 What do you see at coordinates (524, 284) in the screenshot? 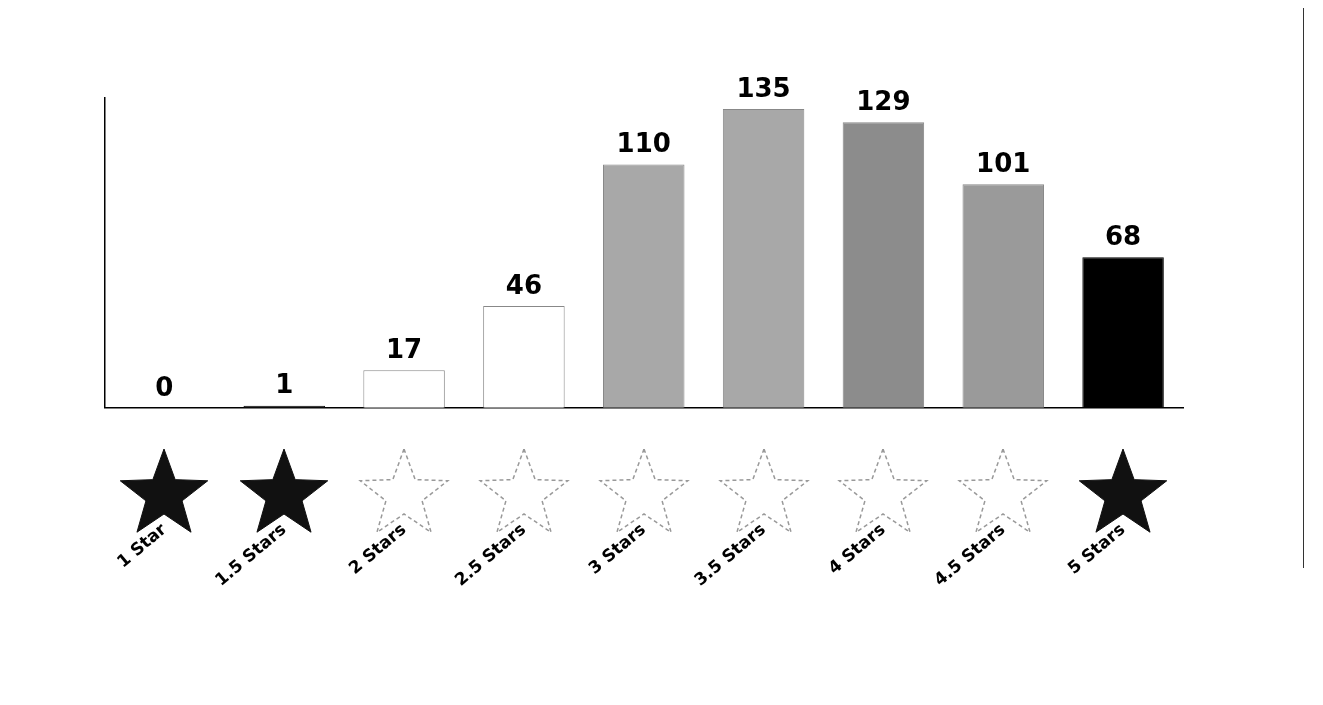
I see `data-label: 46` at bounding box center [524, 284].